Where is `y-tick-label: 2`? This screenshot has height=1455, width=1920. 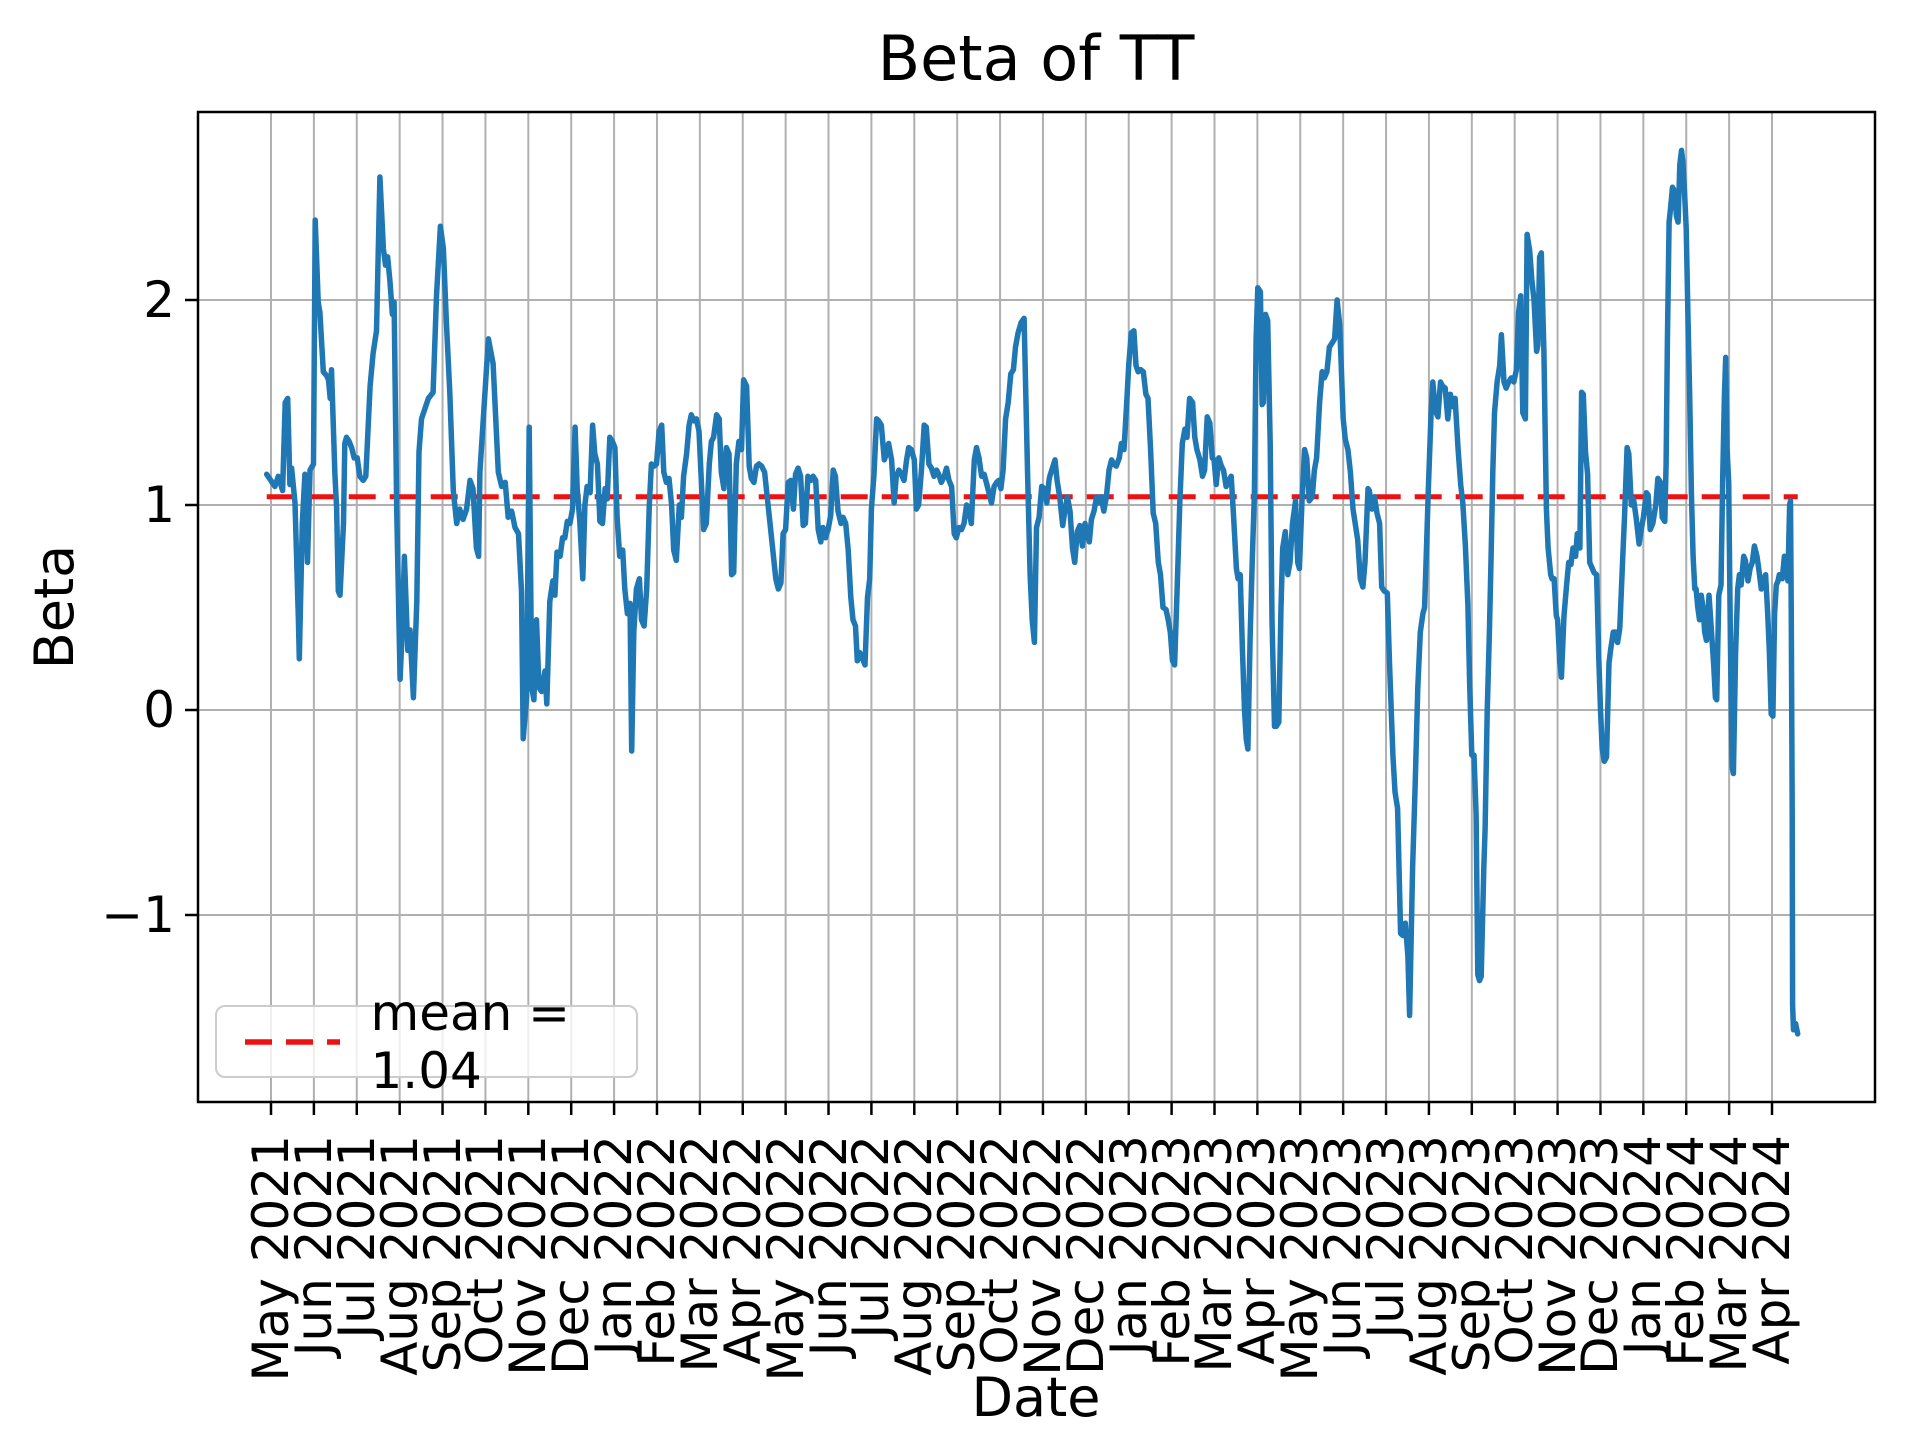
y-tick-label: 2 is located at coordinates (159, 300).